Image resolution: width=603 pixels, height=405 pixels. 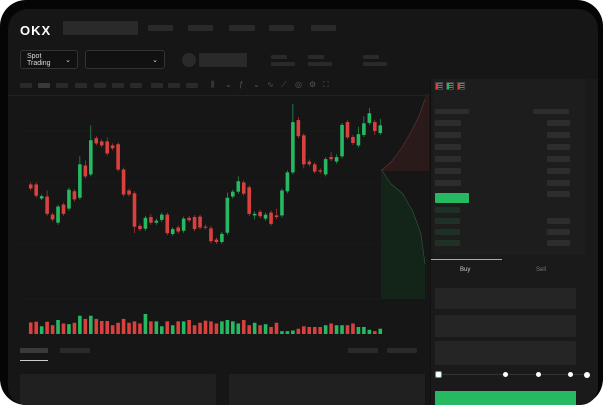 I want to click on market-type-select: Spot Trading ⌄, so click(x=49, y=59).